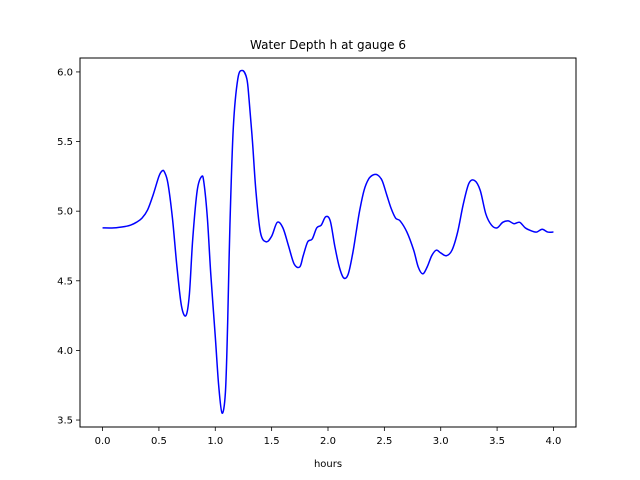 The height and width of the screenshot is (480, 640). Describe the element at coordinates (328, 441) in the screenshot. I see `x-tick-label: 2.0` at that location.